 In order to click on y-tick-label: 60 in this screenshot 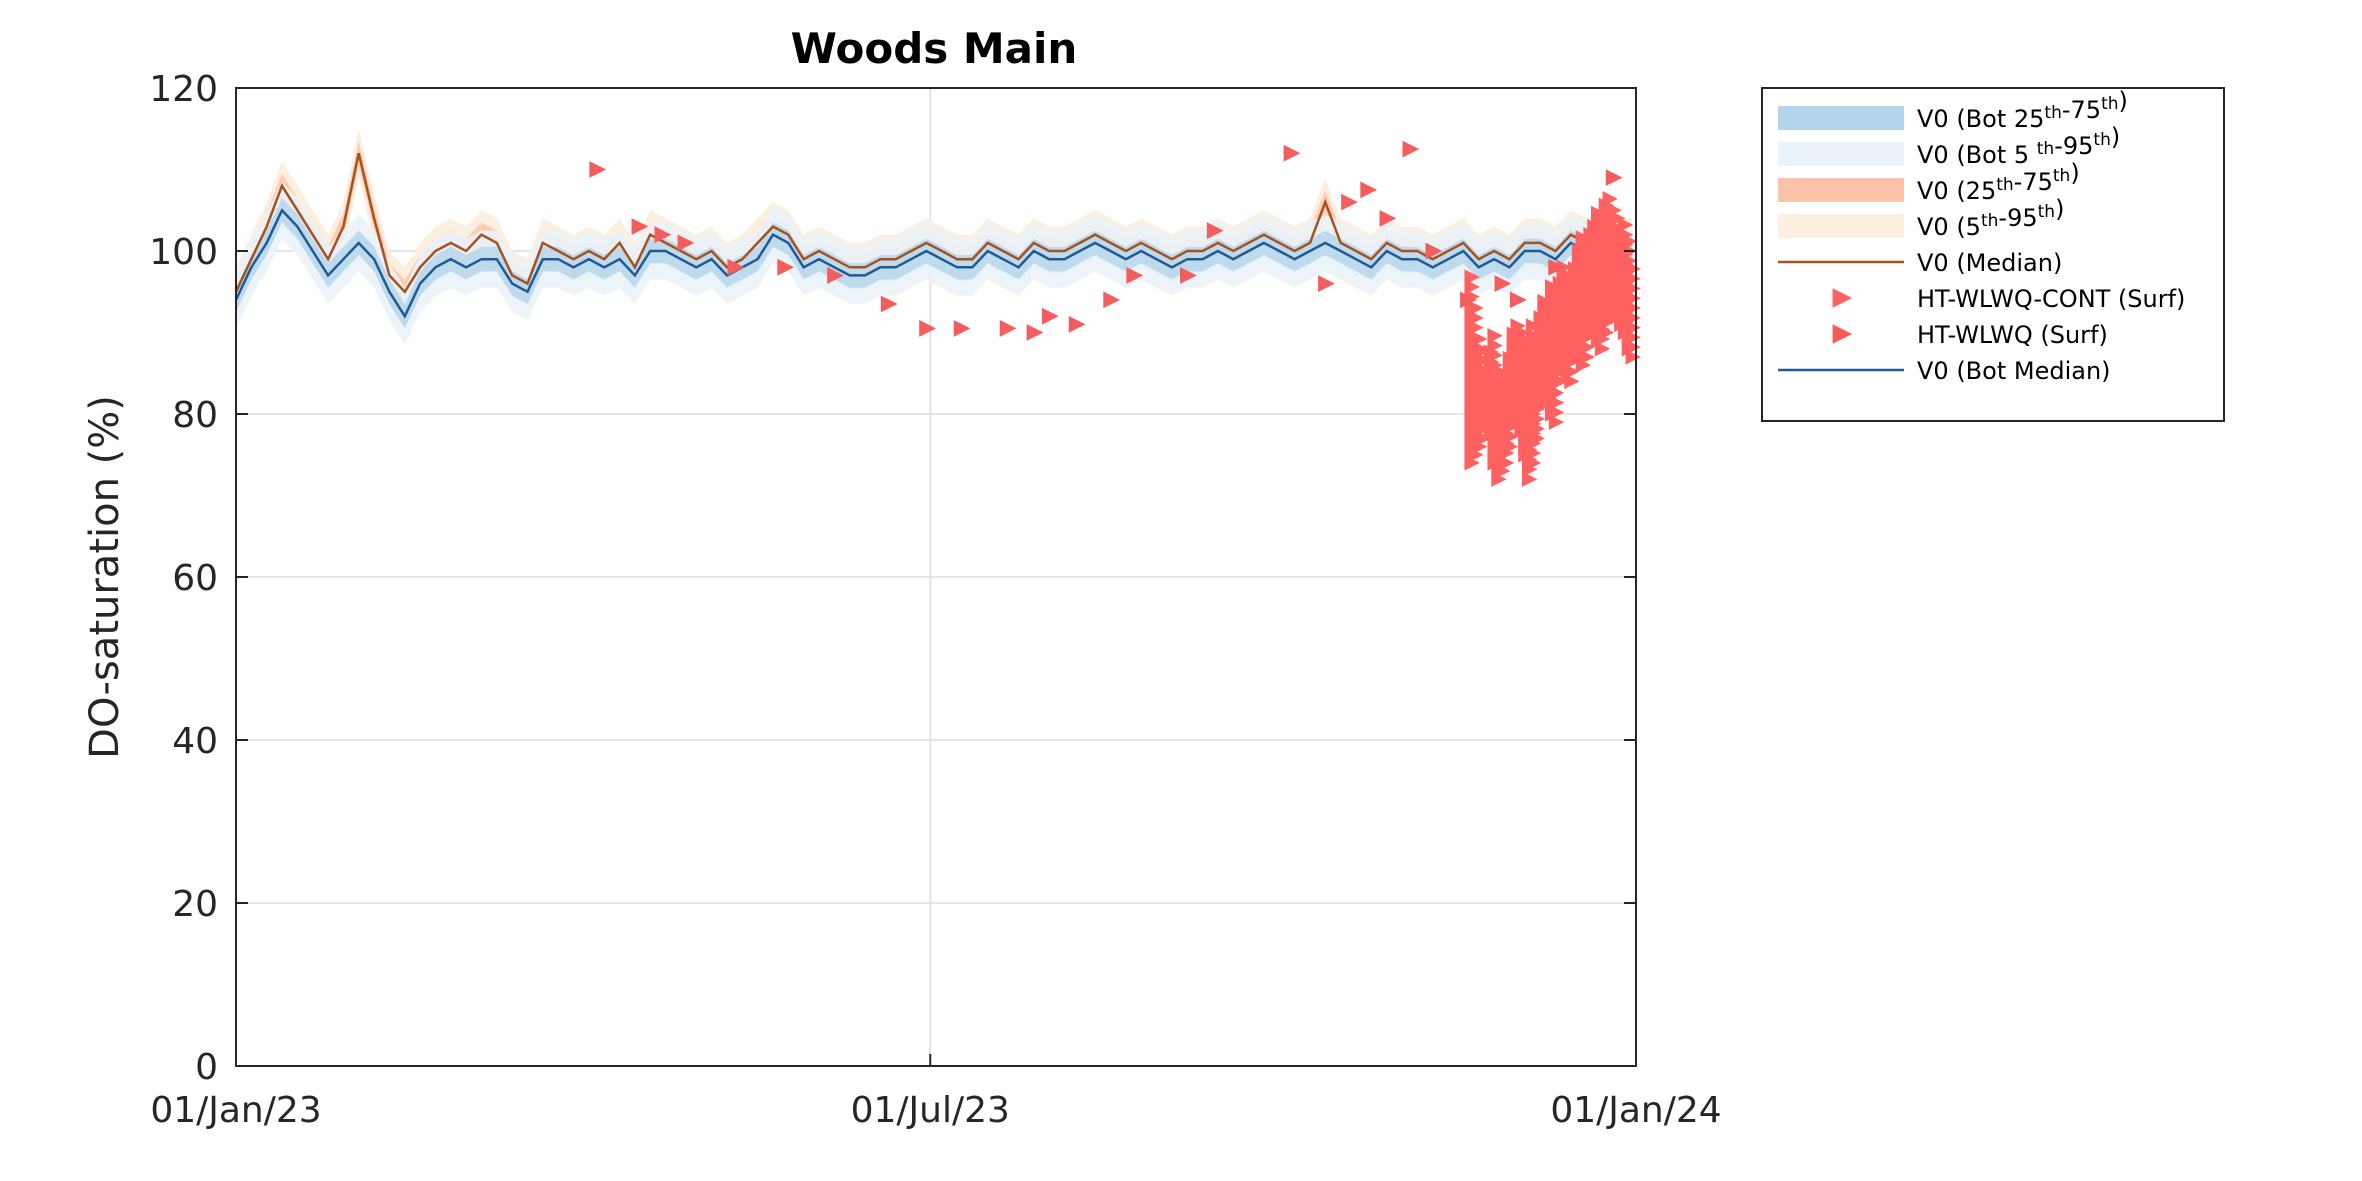, I will do `click(195, 578)`.